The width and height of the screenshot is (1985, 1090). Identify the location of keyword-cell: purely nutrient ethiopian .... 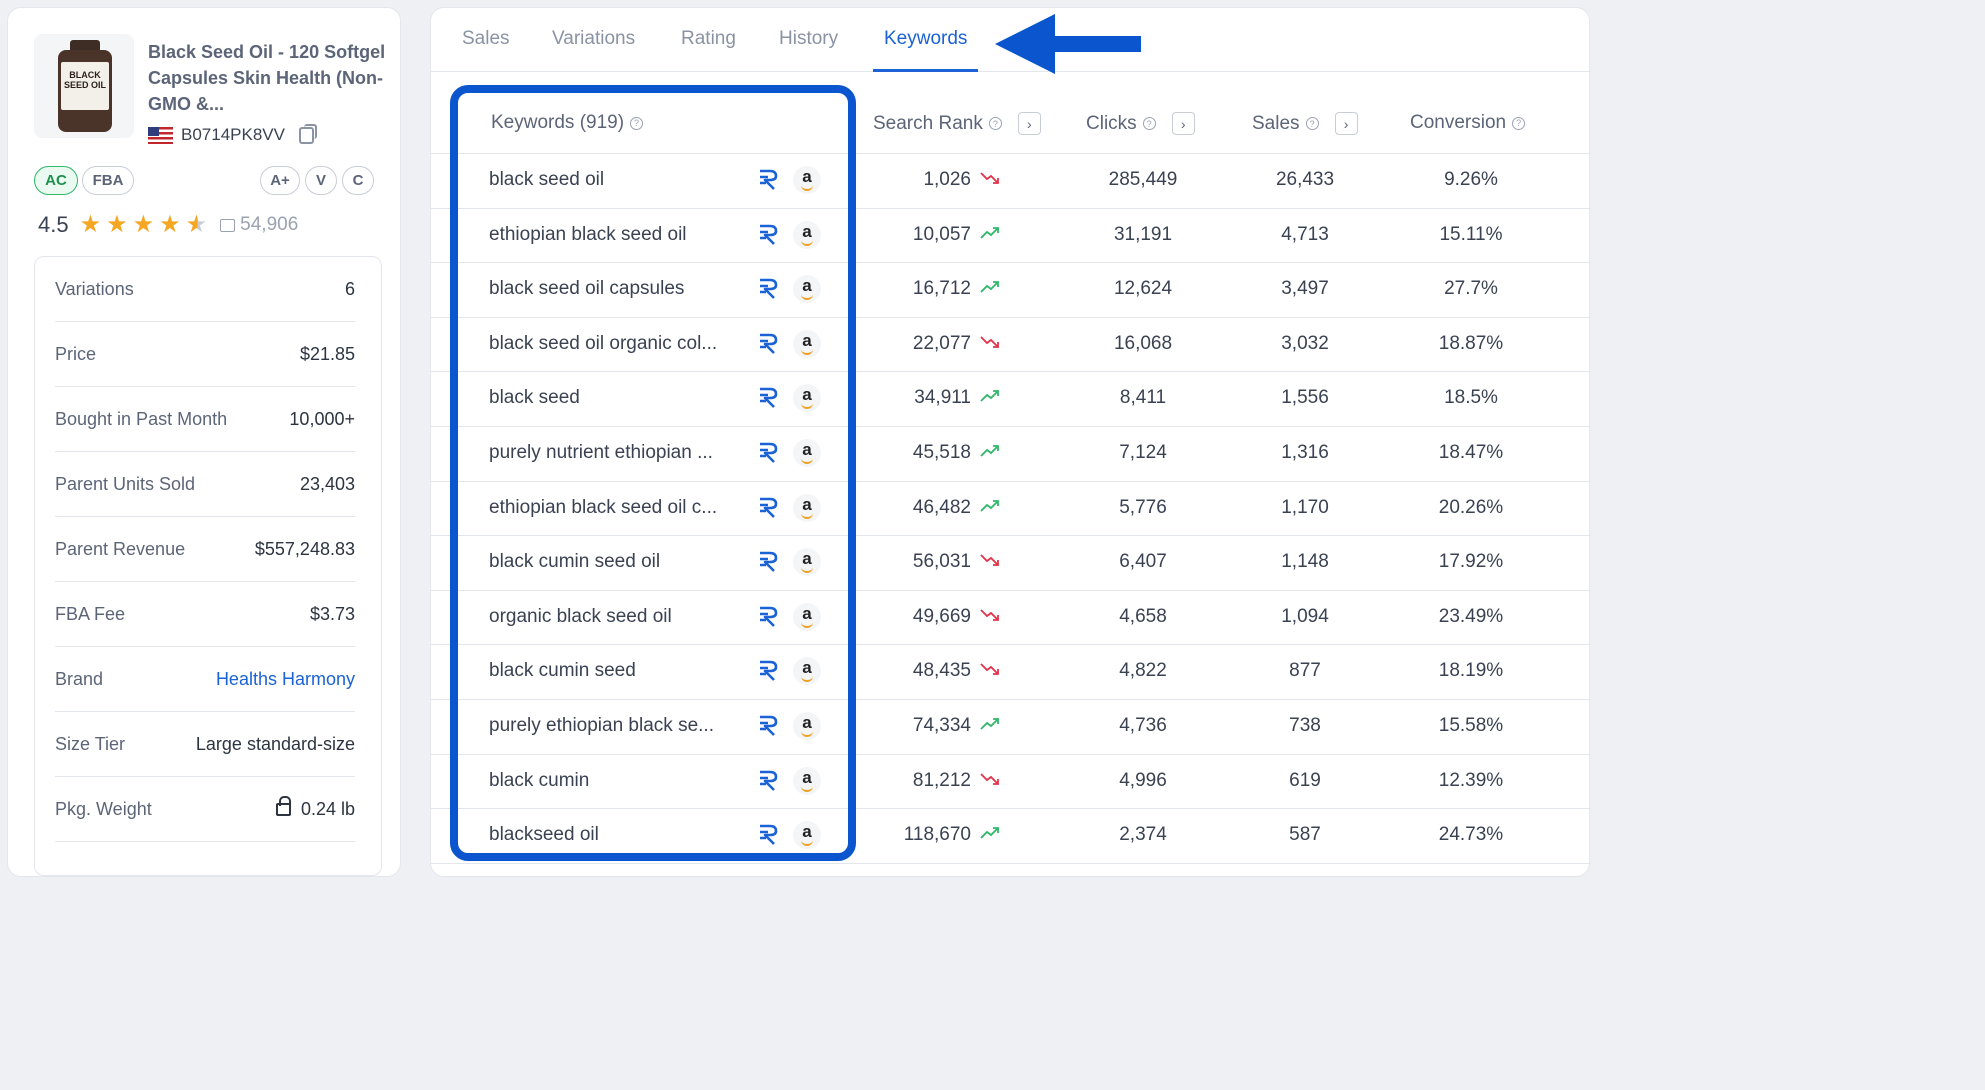
(601, 452).